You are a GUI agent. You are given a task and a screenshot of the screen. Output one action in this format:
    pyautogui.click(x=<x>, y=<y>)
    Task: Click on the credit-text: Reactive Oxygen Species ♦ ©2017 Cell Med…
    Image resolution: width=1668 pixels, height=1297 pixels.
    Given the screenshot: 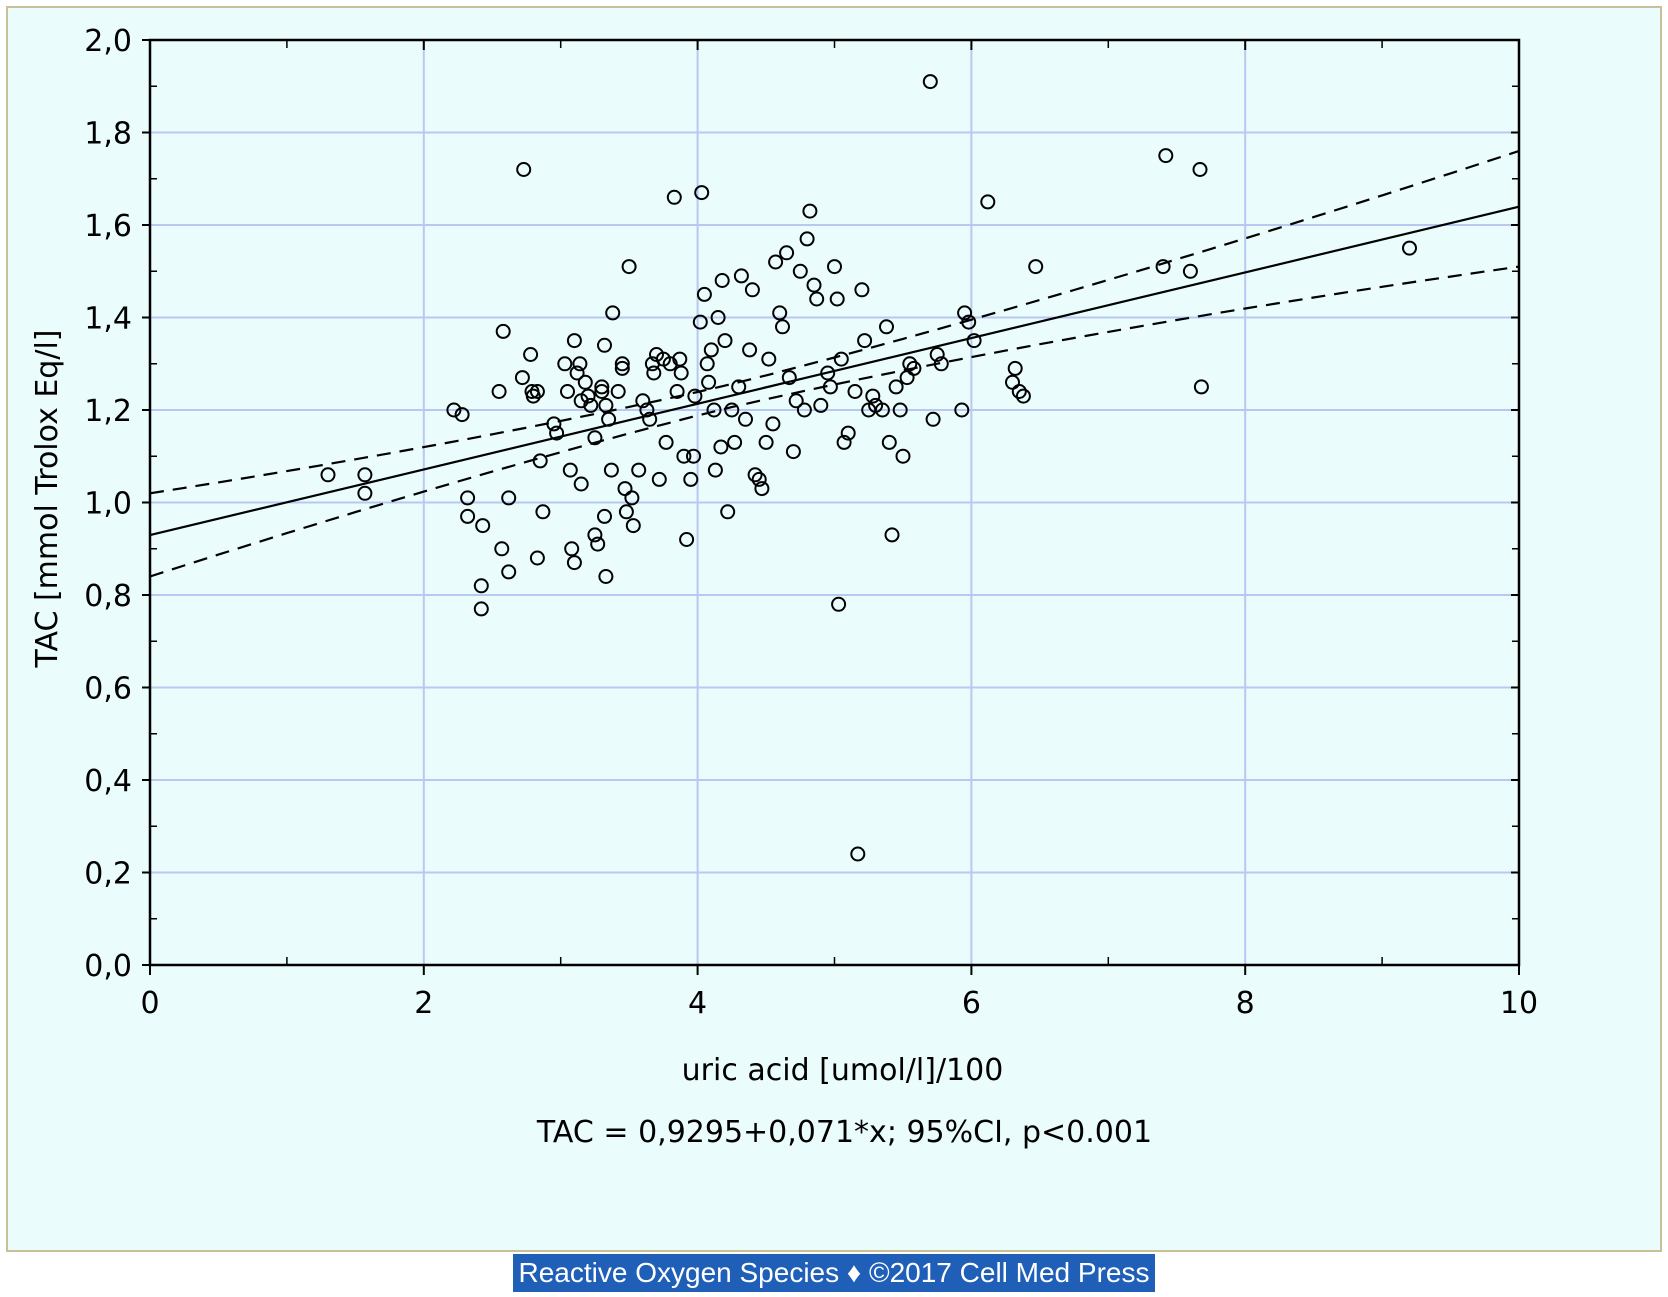 What is the action you would take?
    pyautogui.click(x=834, y=1273)
    